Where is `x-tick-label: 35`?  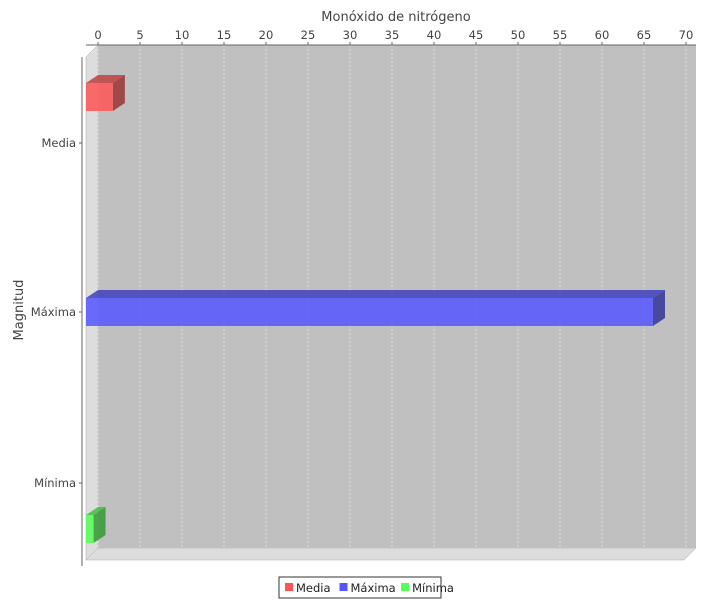
x-tick-label: 35 is located at coordinates (392, 35).